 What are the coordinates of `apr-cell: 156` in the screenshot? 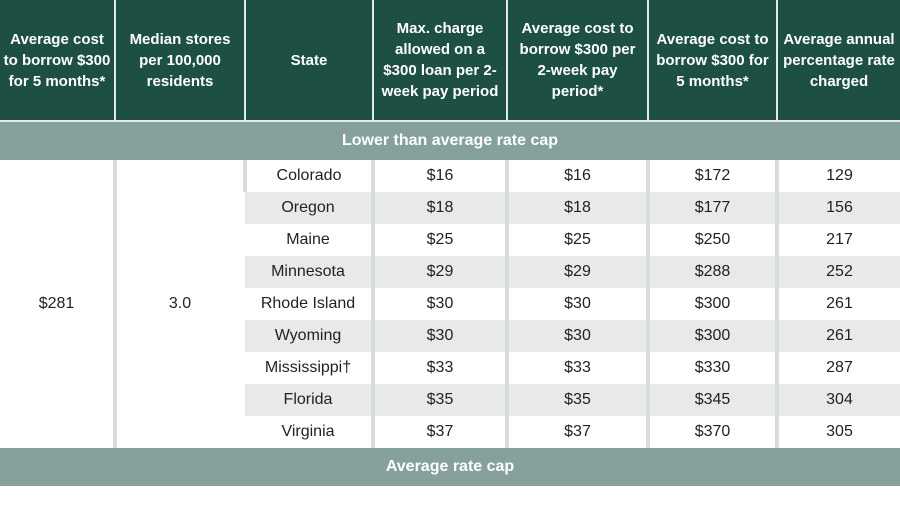 It's located at (837, 208).